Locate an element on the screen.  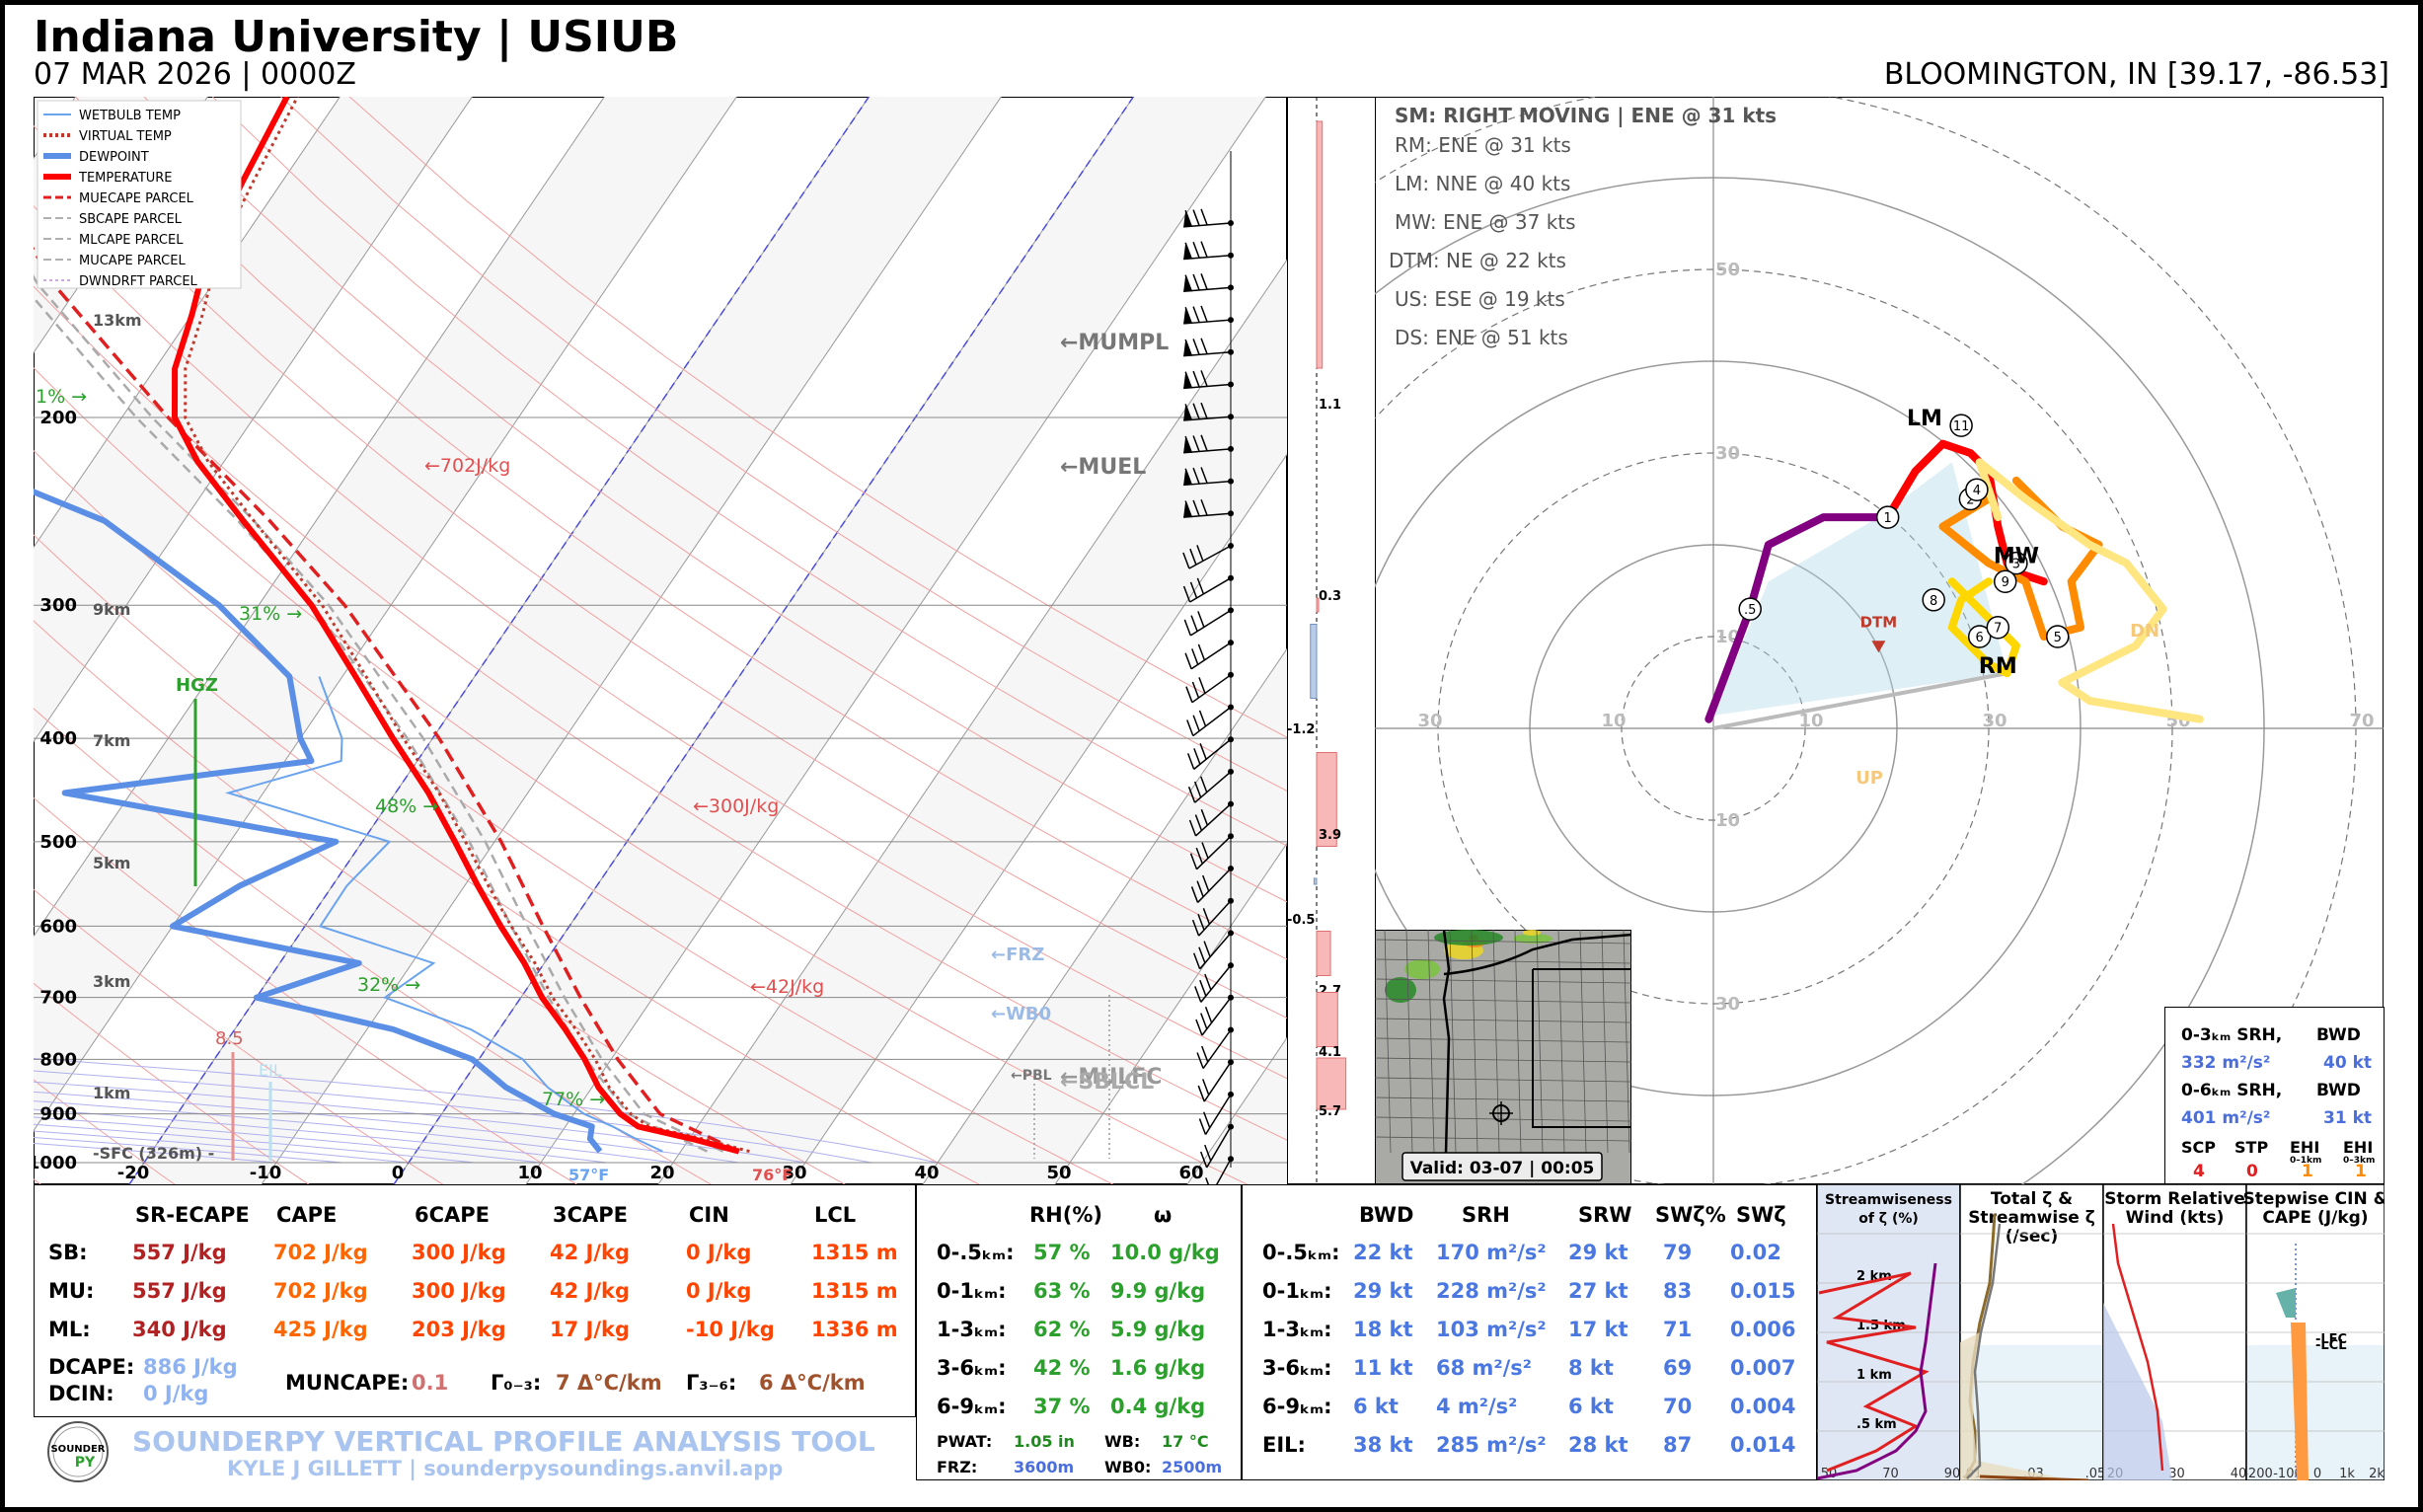
kinematic-header: SWζ% is located at coordinates (1691, 1215).